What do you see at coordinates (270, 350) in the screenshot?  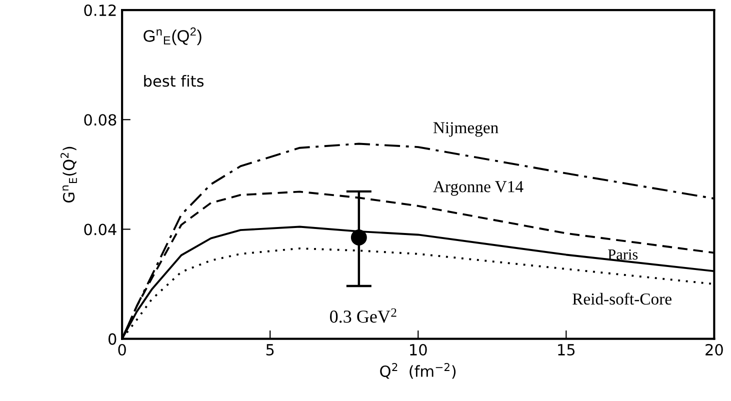 I see `x-tick-label: 5` at bounding box center [270, 350].